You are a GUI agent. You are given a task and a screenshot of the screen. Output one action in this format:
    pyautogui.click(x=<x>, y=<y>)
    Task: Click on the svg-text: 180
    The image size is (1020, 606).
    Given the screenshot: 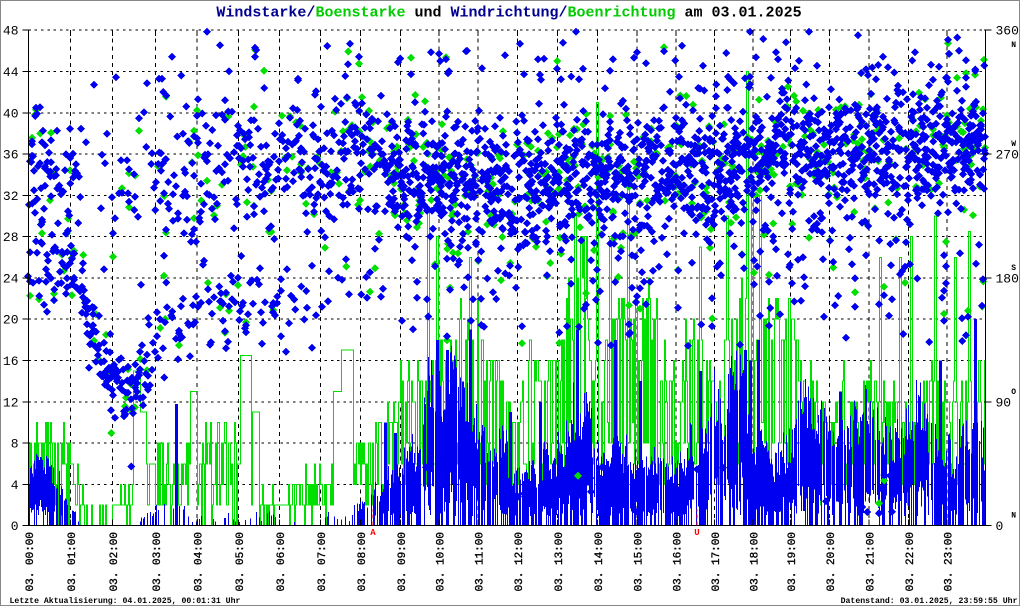 What is the action you would take?
    pyautogui.click(x=1007, y=279)
    